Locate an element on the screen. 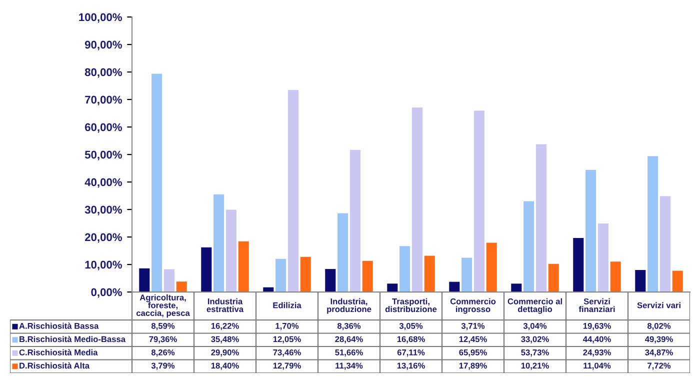 This screenshot has height=390, width=696. data-label: 17,89% is located at coordinates (473, 366).